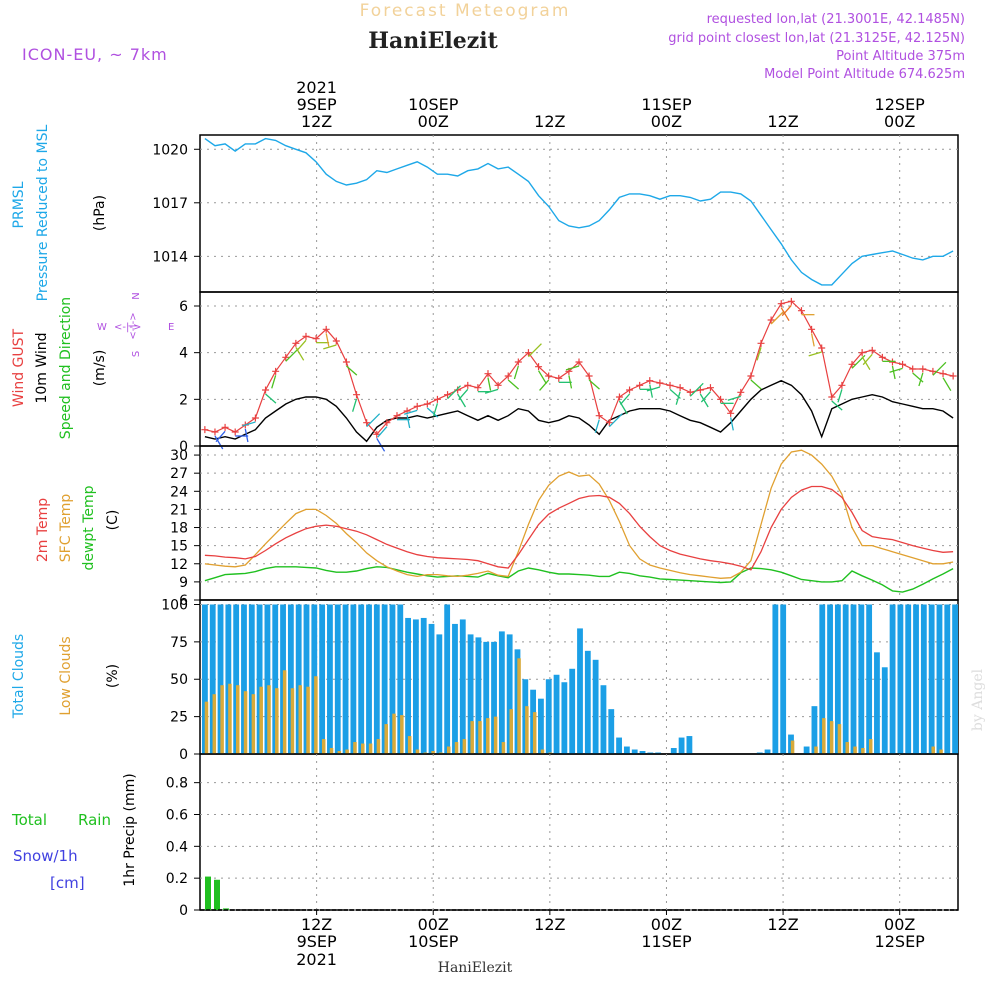 The image size is (1000, 1005). I want to click on wind-panel: 0 2 4 6, so click(569, 373).